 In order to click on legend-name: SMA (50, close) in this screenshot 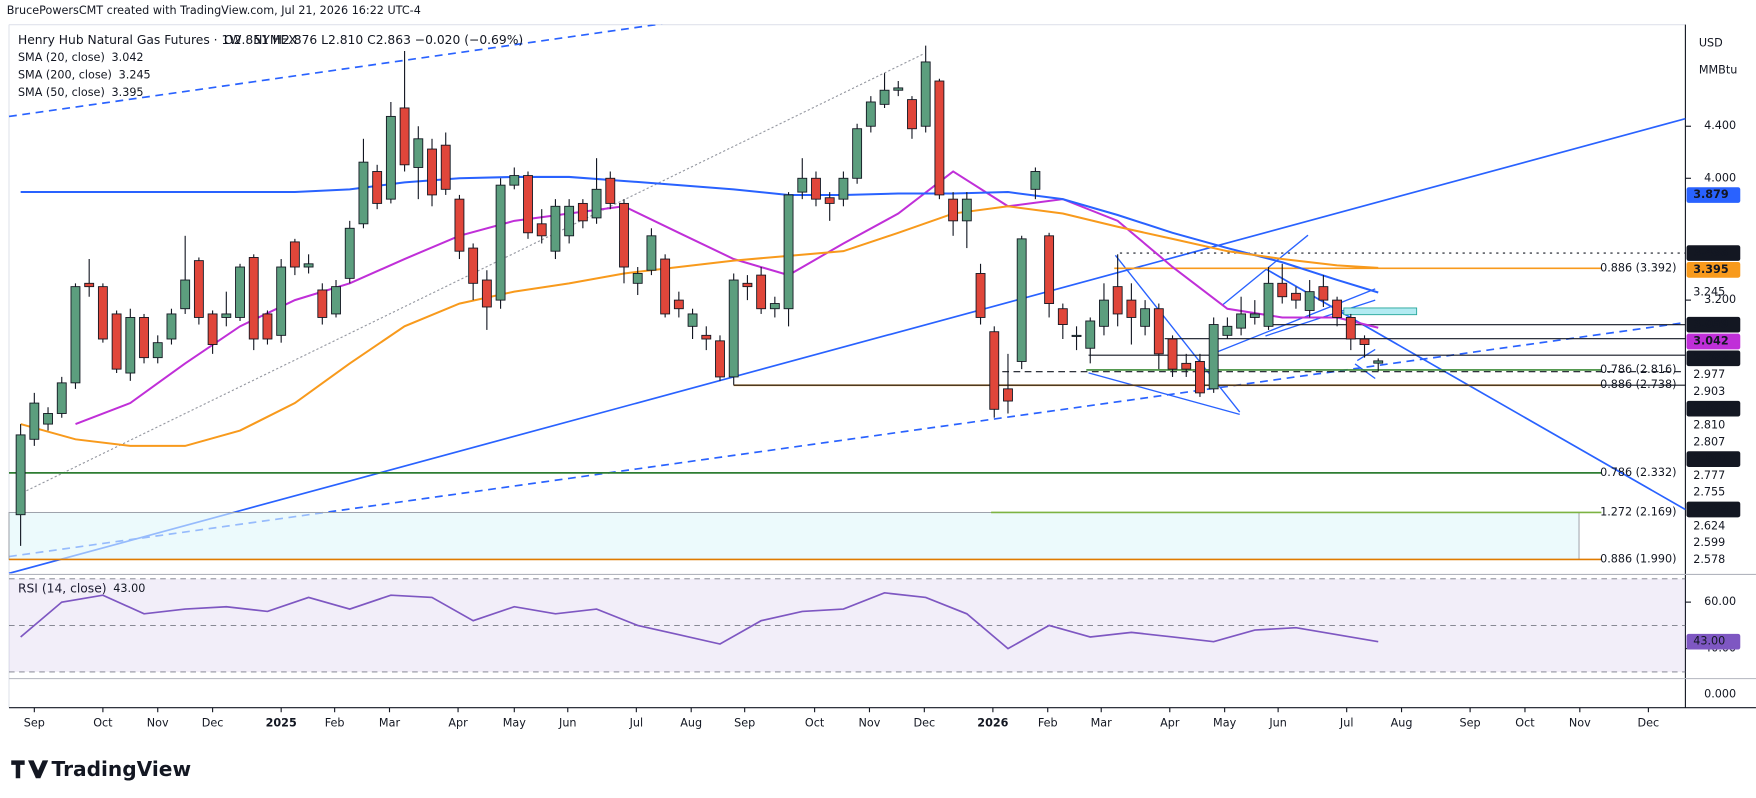, I will do `click(61, 92)`.